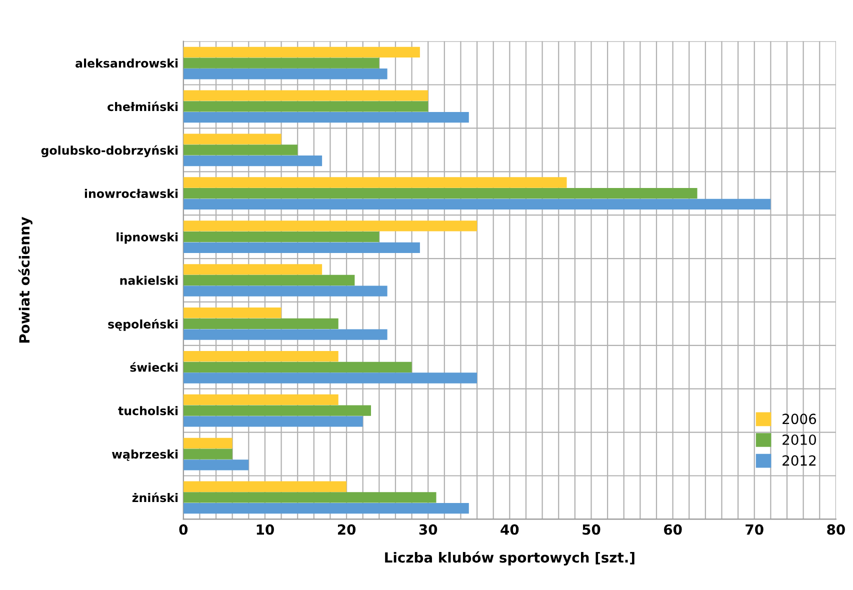 This screenshot has height=590, width=853. Describe the element at coordinates (154, 367) in the screenshot. I see `y-tick-label: świecki` at that location.